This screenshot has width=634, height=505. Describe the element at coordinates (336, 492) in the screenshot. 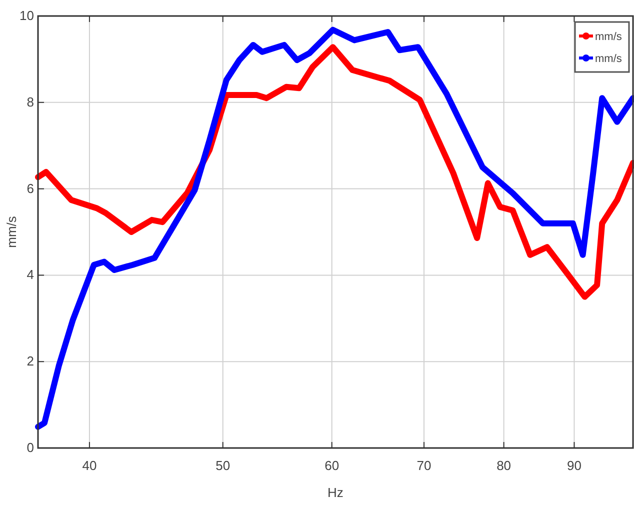

I see `x-axis-title: Hz` at that location.